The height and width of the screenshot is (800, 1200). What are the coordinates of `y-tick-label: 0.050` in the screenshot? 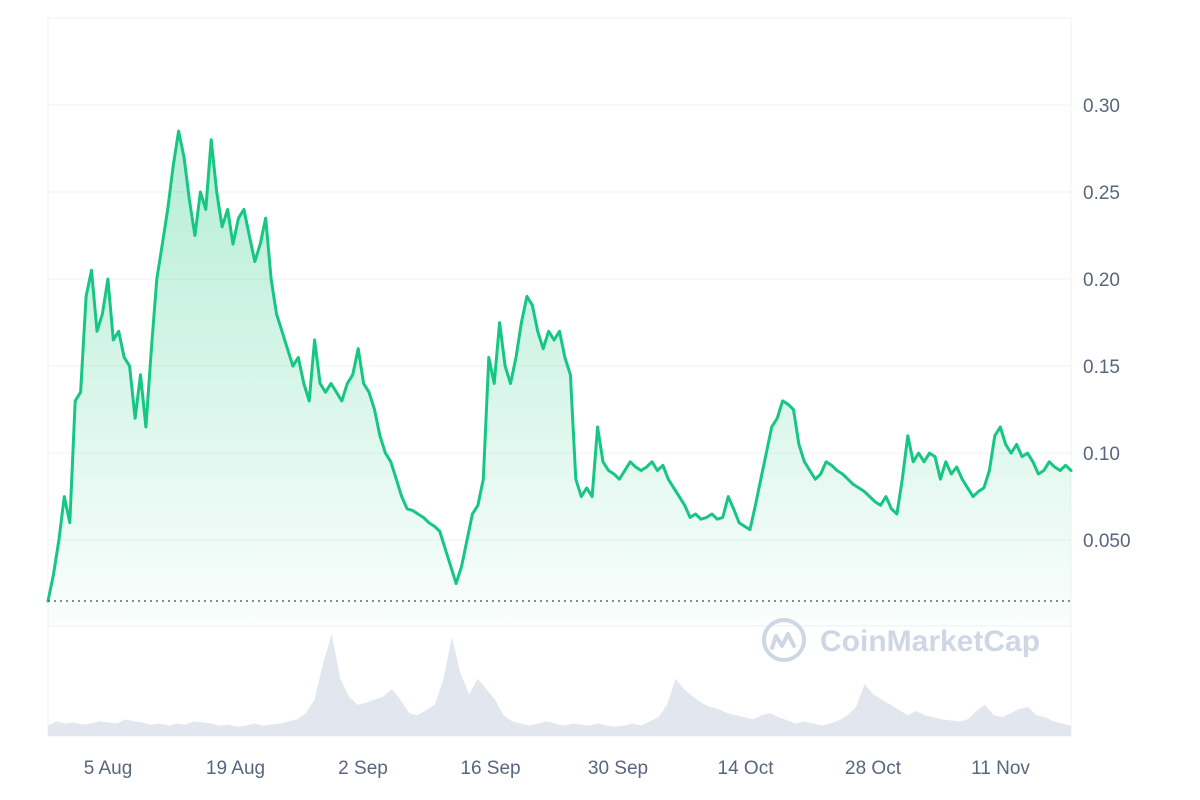 It's located at (1107, 541).